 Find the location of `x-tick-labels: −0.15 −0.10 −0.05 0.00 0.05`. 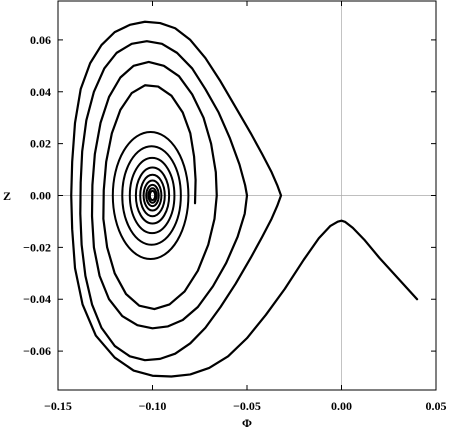

x-tick-labels: −0.15 −0.10 −0.05 0.00 0.05 is located at coordinates (245, 406).